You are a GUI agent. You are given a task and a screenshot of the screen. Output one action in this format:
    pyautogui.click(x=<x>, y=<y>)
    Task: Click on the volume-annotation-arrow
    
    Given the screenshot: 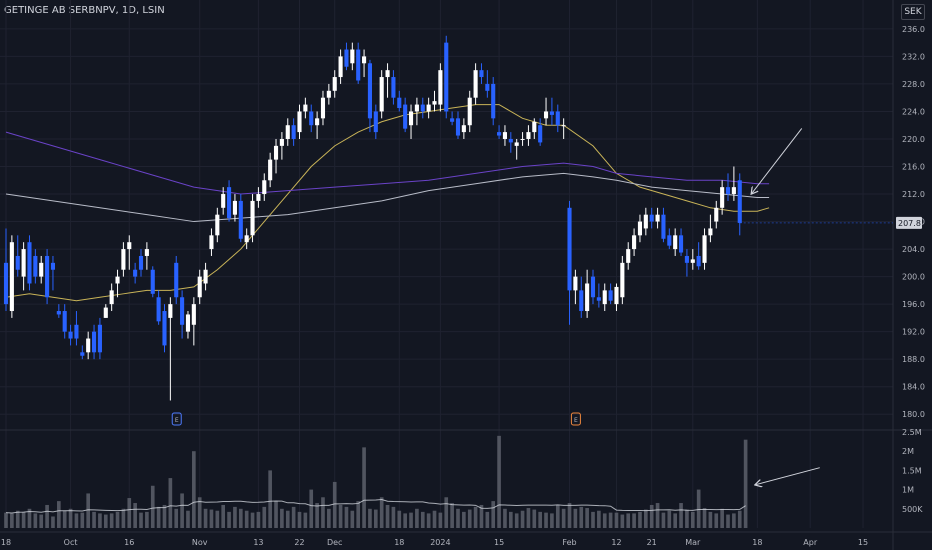 What is the action you would take?
    pyautogui.click(x=788, y=476)
    